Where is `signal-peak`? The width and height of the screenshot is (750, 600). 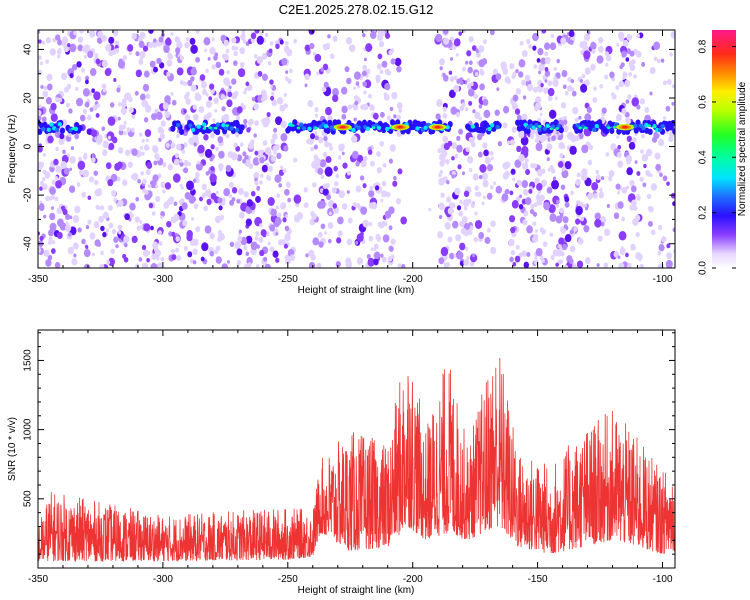 signal-peak is located at coordinates (625, 127).